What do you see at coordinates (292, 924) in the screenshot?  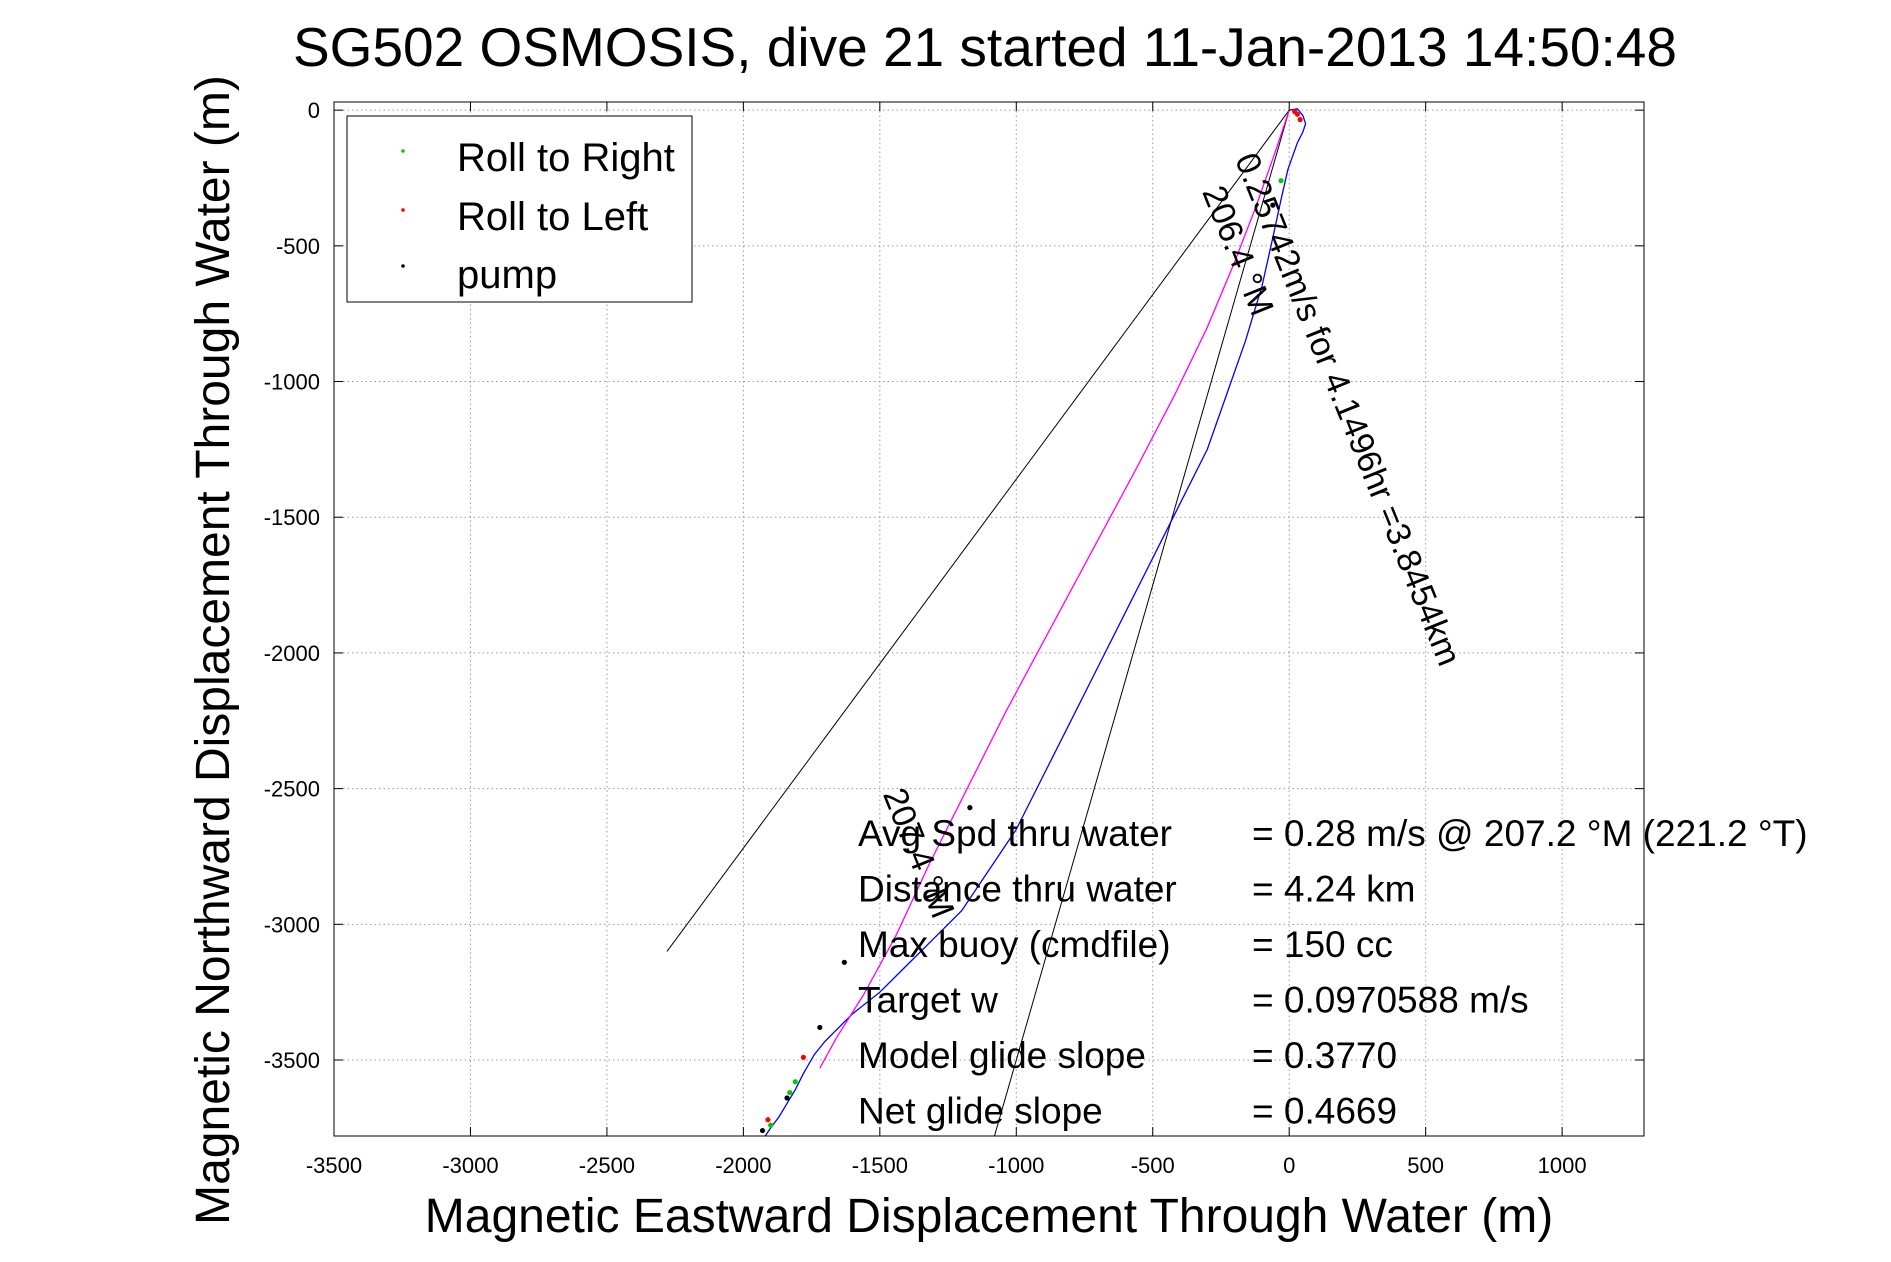 I see `y-tick-label: -3000` at bounding box center [292, 924].